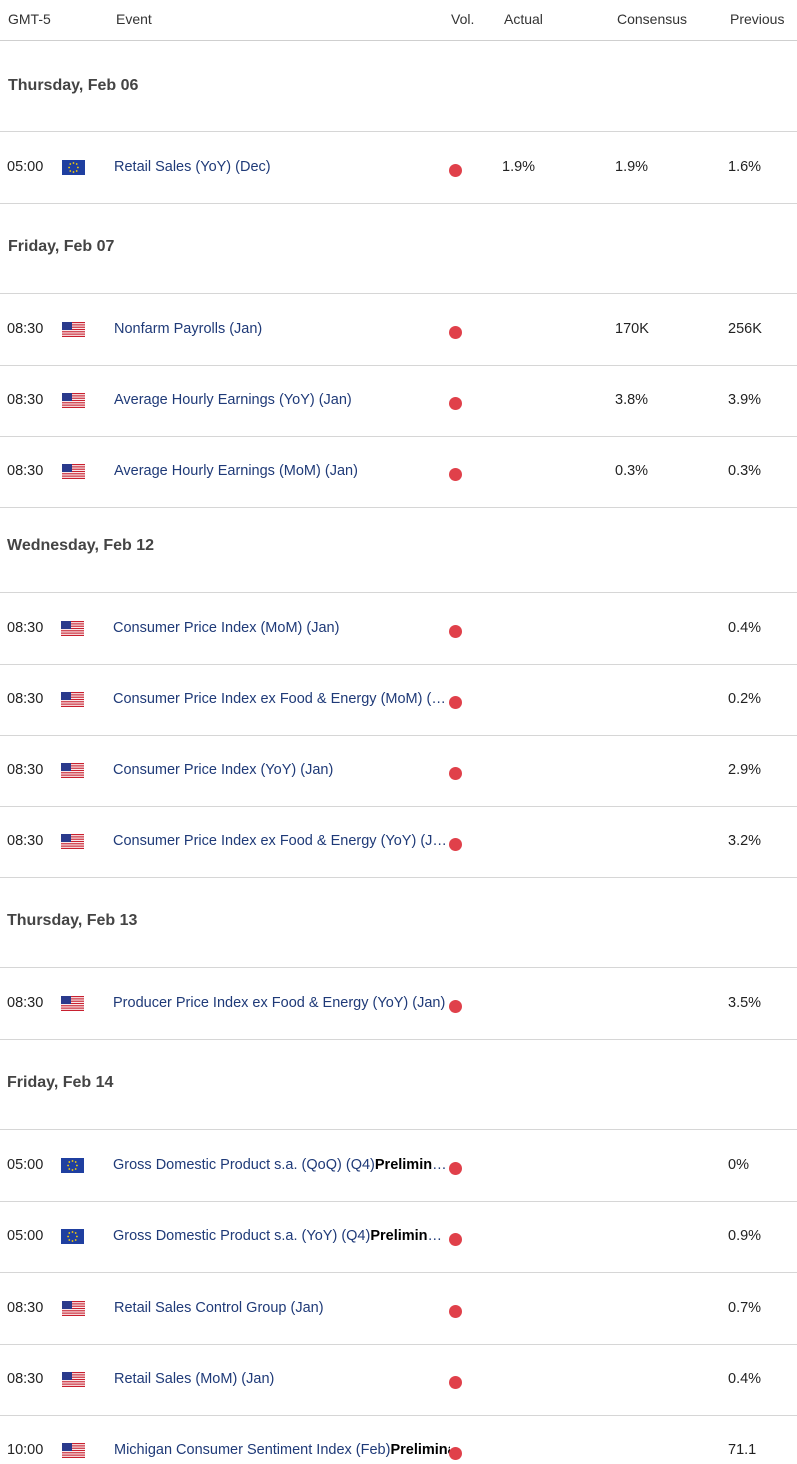 This screenshot has width=797, height=1464. Describe the element at coordinates (463, 19) in the screenshot. I see `header-vol: Vol.` at that location.